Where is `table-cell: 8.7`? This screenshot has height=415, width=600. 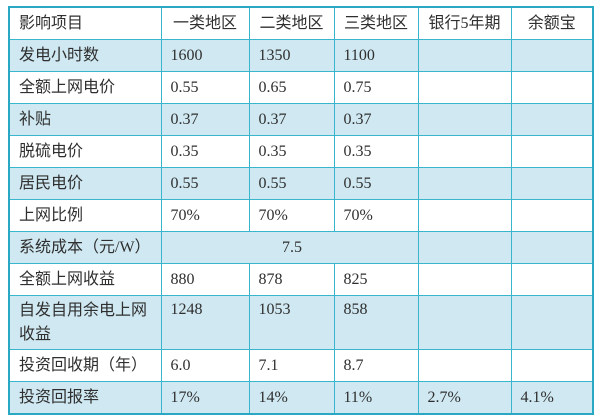 table-cell: 8.7 is located at coordinates (376, 365).